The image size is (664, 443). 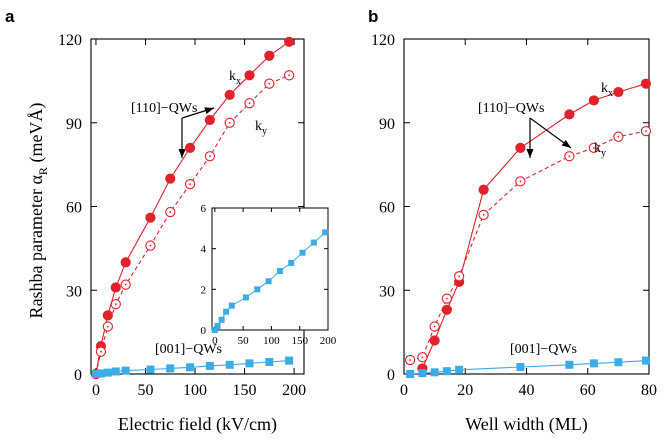 What do you see at coordinates (244, 341) in the screenshot?
I see `inset-x-tick-label: 50` at bounding box center [244, 341].